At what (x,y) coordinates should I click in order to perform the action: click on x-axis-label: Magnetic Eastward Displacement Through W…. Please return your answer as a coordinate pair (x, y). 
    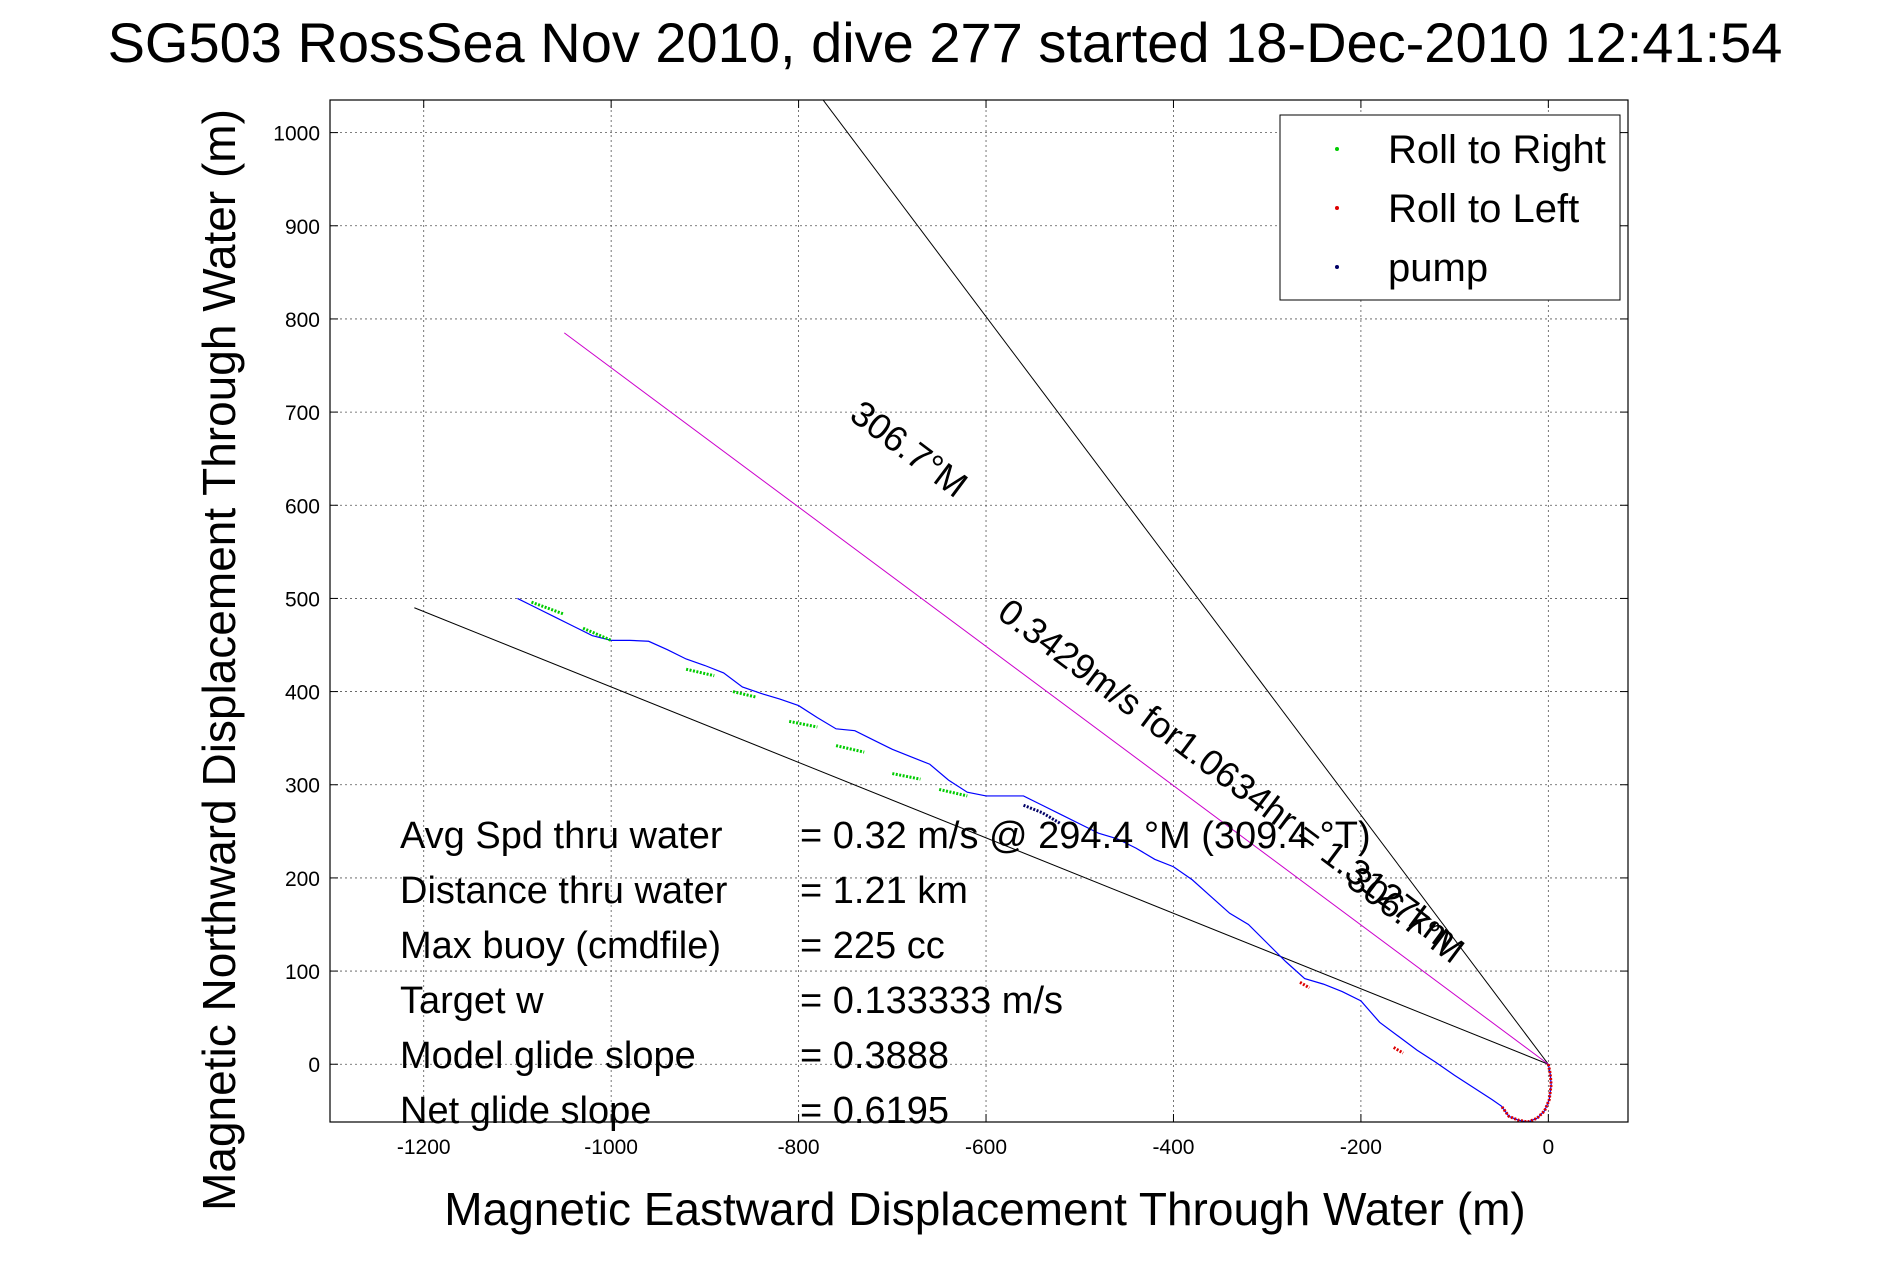
    Looking at the image, I should click on (984, 1209).